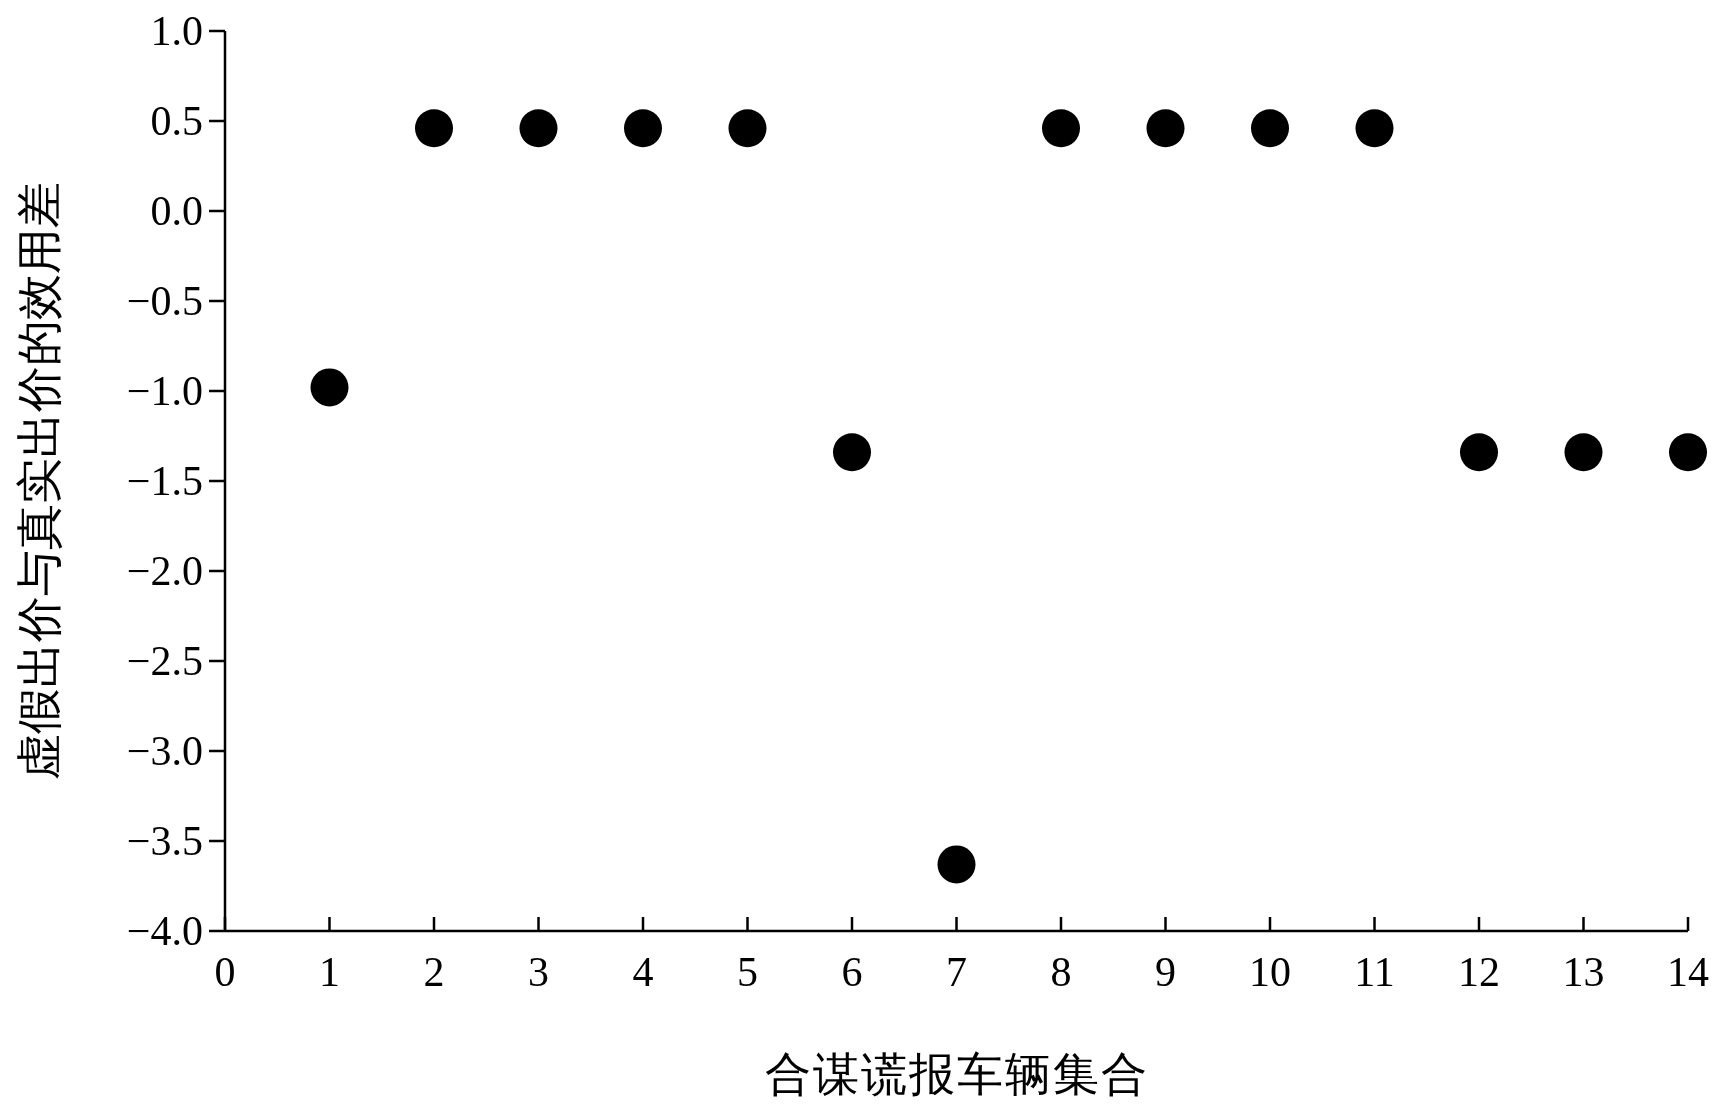 The image size is (1723, 1111). What do you see at coordinates (164, 661) in the screenshot?
I see `y-tick-label: −2.5` at bounding box center [164, 661].